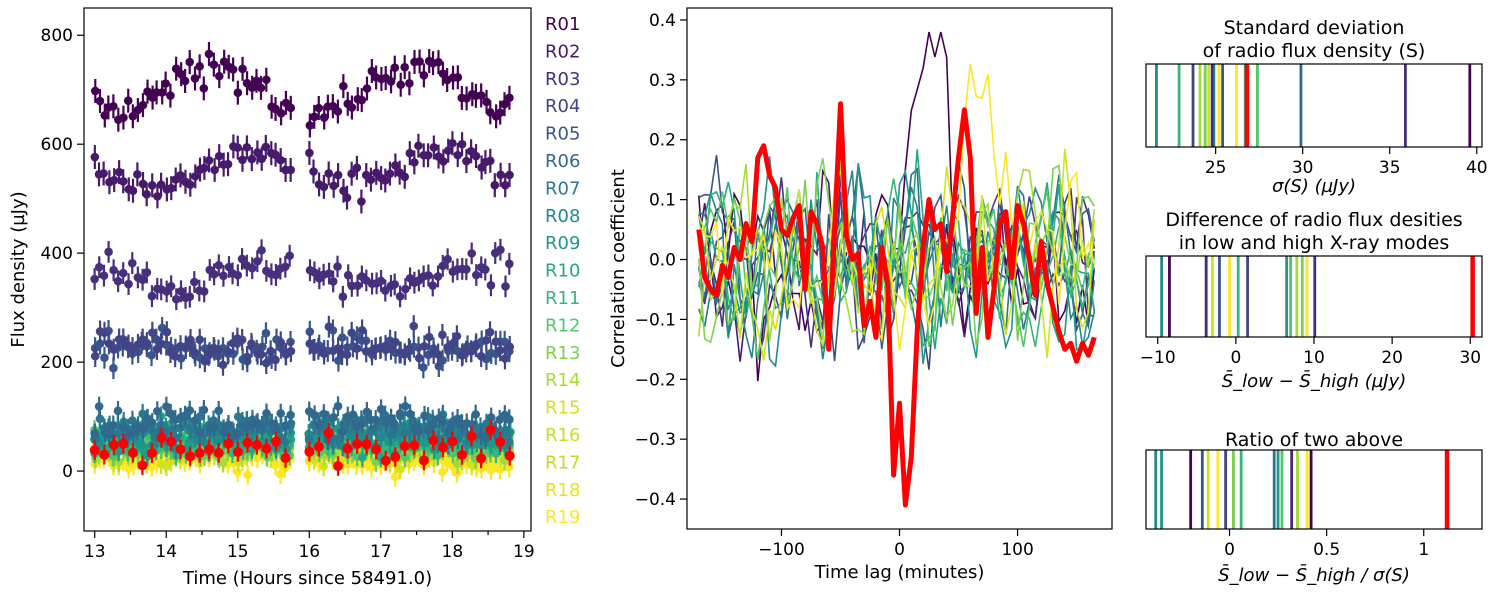 This screenshot has height=596, width=1495. What do you see at coordinates (1470, 358) in the screenshot?
I see `x-tick-label: 30` at bounding box center [1470, 358].